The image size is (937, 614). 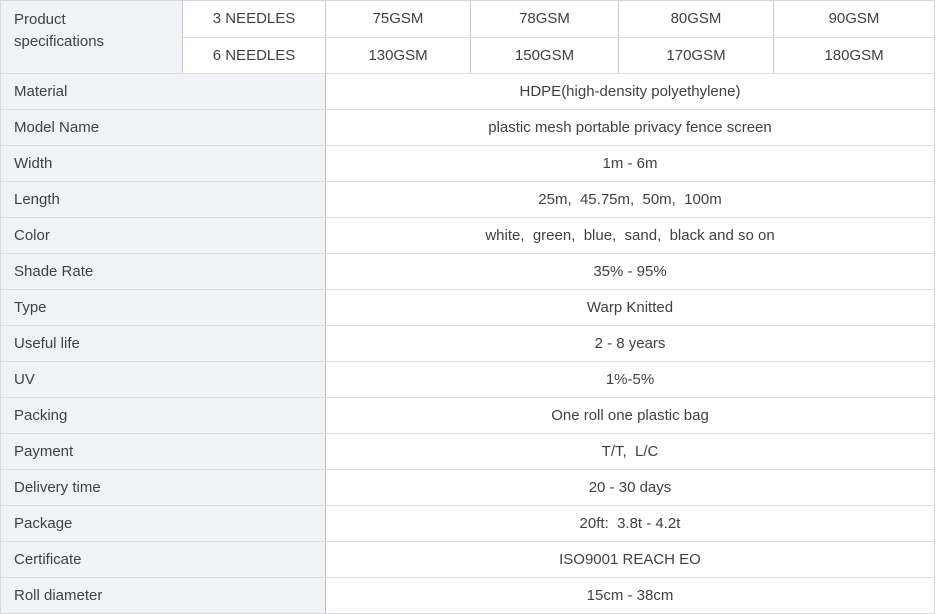 I want to click on spec-value: T/T, L/C, so click(x=630, y=451).